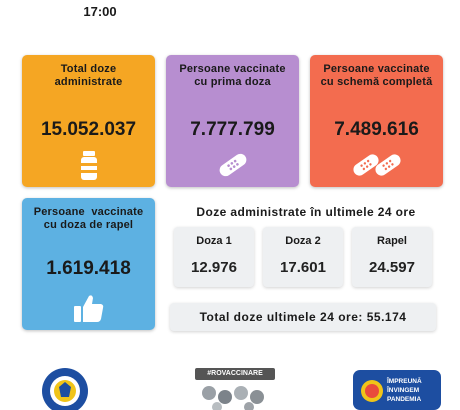 Image resolution: width=460 pixels, height=410 pixels. Describe the element at coordinates (100, 11) in the screenshot. I see `report-time: 17:00` at that location.